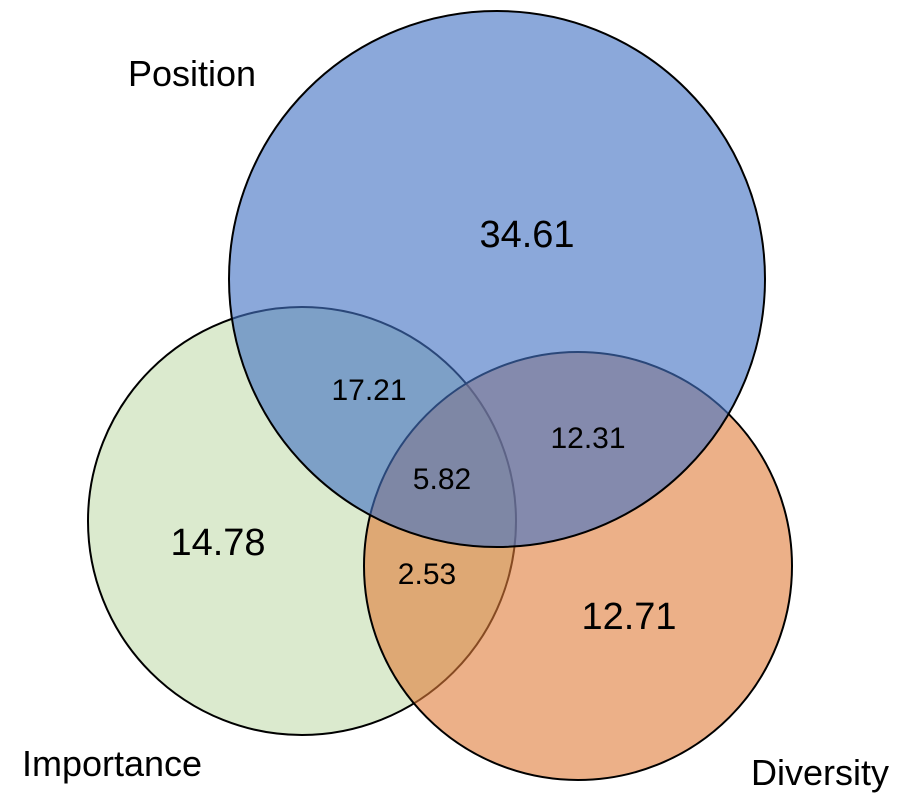 Image resolution: width=908 pixels, height=798 pixels. Describe the element at coordinates (526, 235) in the screenshot. I see `position-only-value: 34.61` at that location.